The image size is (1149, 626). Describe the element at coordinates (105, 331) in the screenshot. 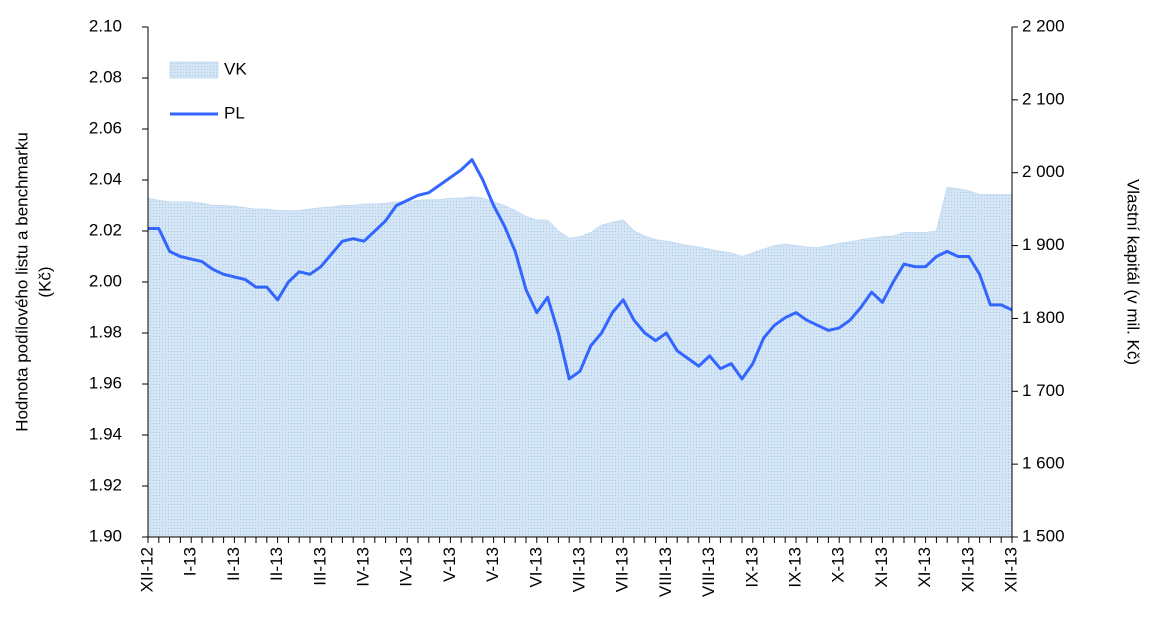

I see `y-tick-label: 1.98` at that location.